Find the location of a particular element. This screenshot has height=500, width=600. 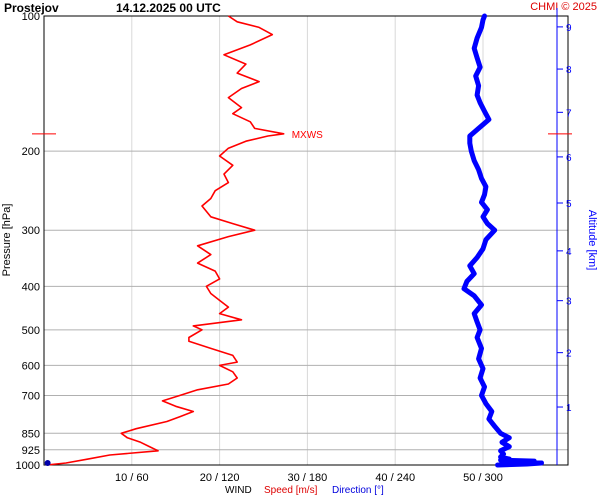

altitude-tick-label: 7 is located at coordinates (569, 113).